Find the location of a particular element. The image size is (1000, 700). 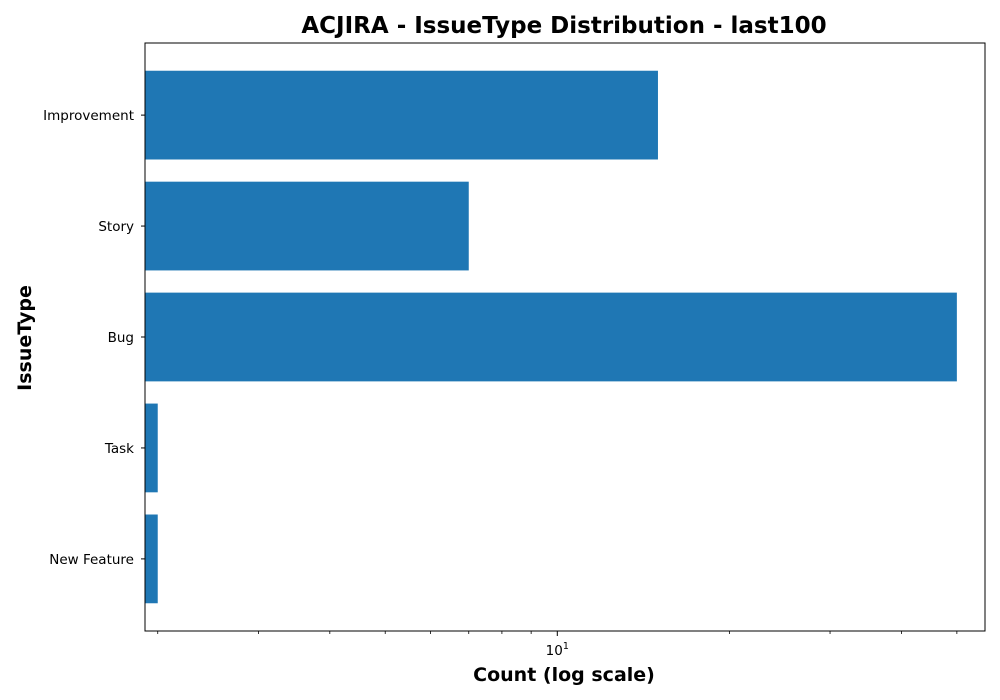

y-axis-label: IssueType is located at coordinates (25, 338).